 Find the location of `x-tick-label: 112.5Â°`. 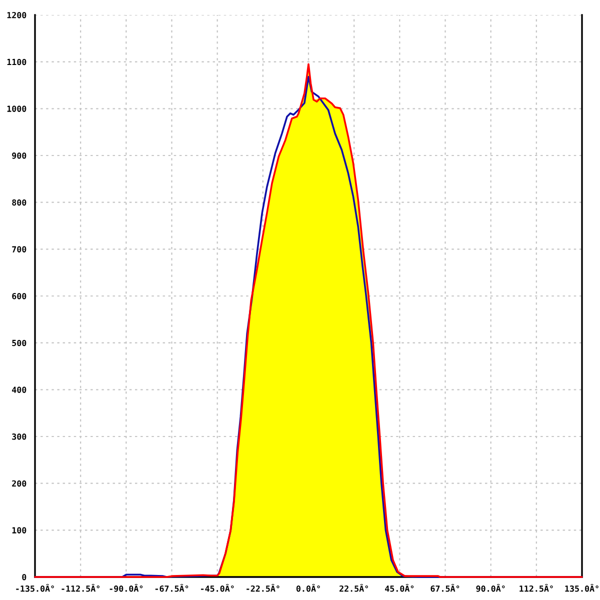

x-tick-label: 112.5Â° is located at coordinates (536, 588).